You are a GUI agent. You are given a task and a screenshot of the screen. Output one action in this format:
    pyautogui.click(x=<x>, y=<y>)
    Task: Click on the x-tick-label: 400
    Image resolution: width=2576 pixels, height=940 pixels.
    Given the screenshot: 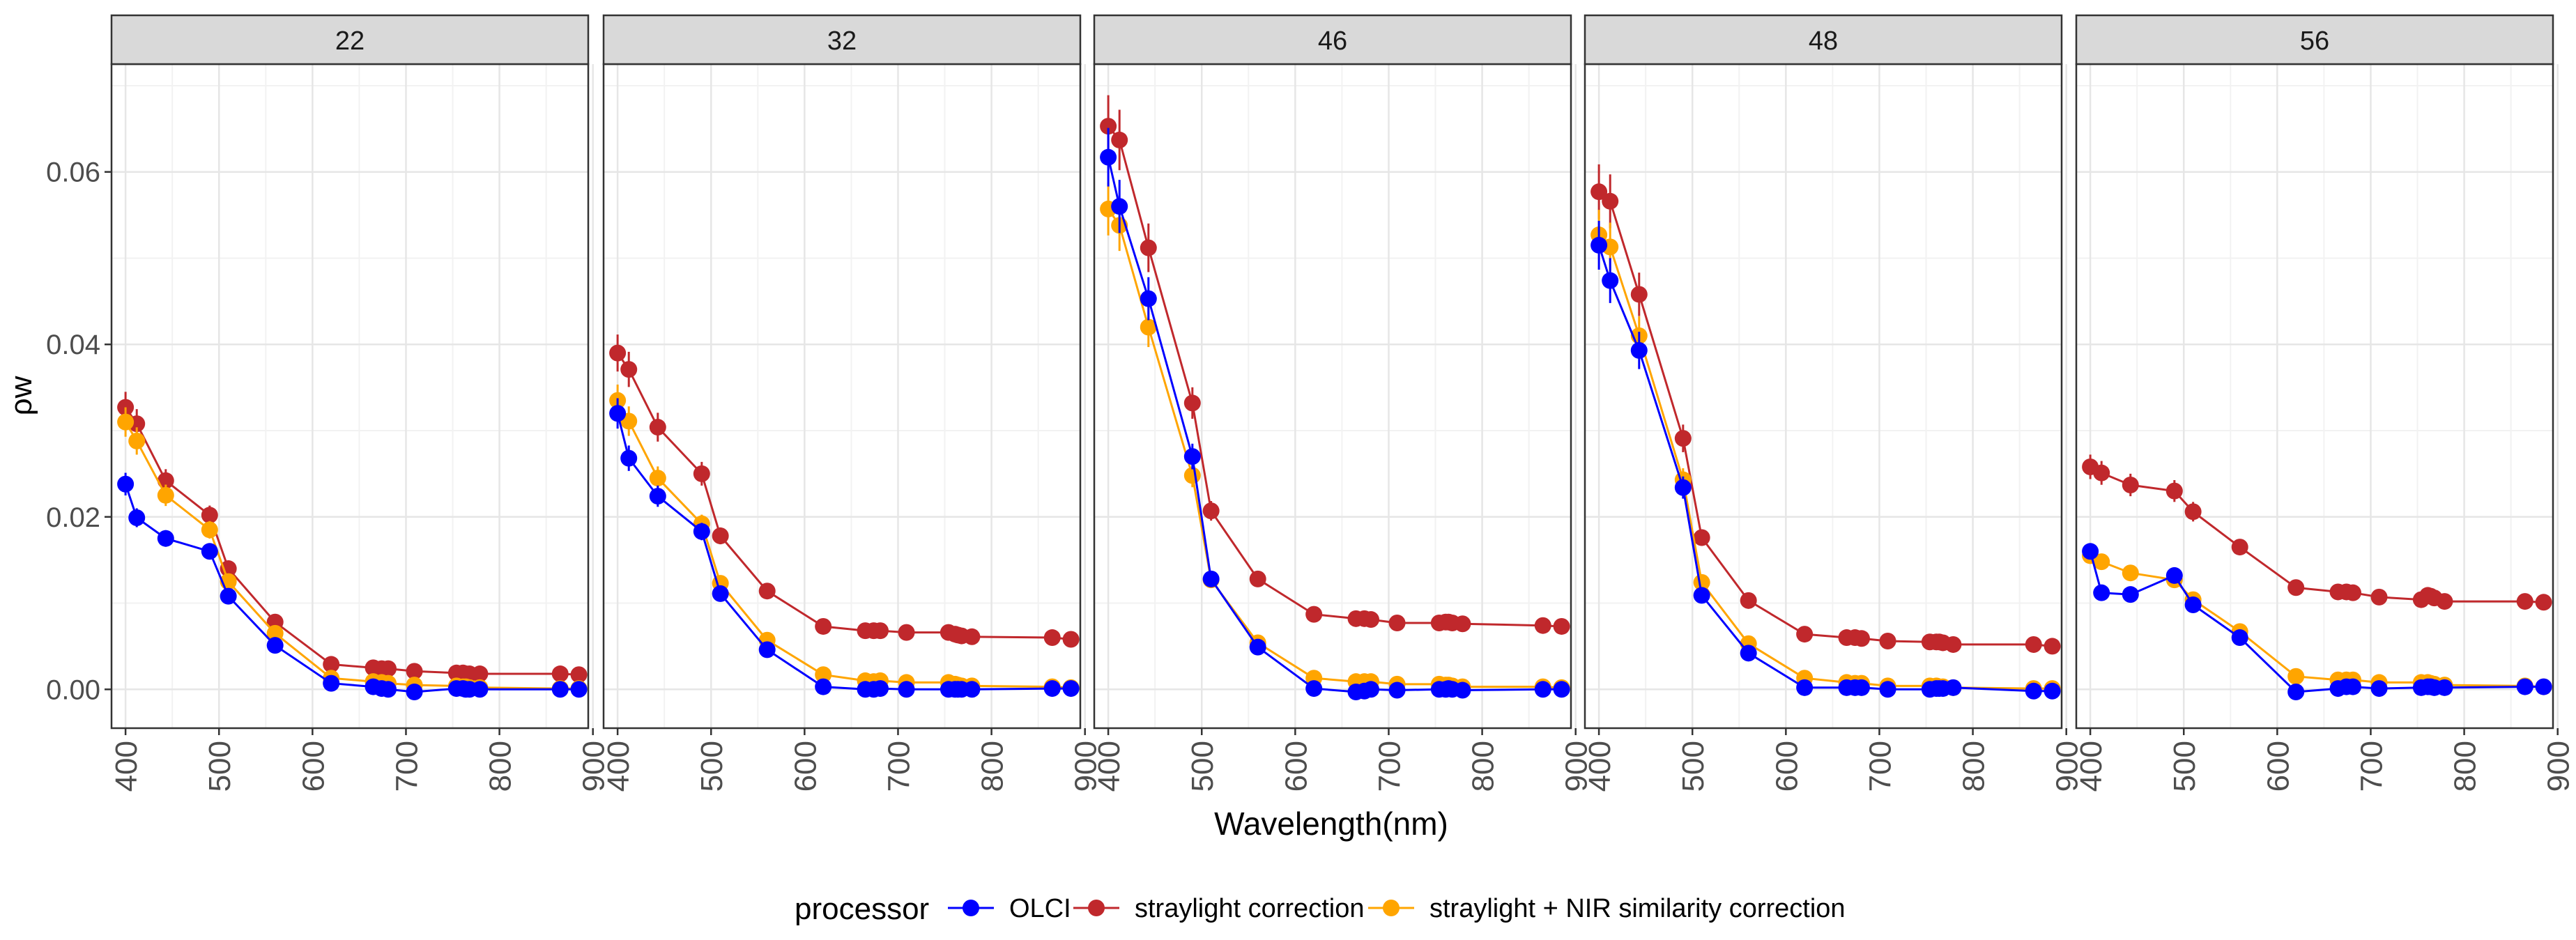 What is the action you would take?
    pyautogui.click(x=618, y=766)
    